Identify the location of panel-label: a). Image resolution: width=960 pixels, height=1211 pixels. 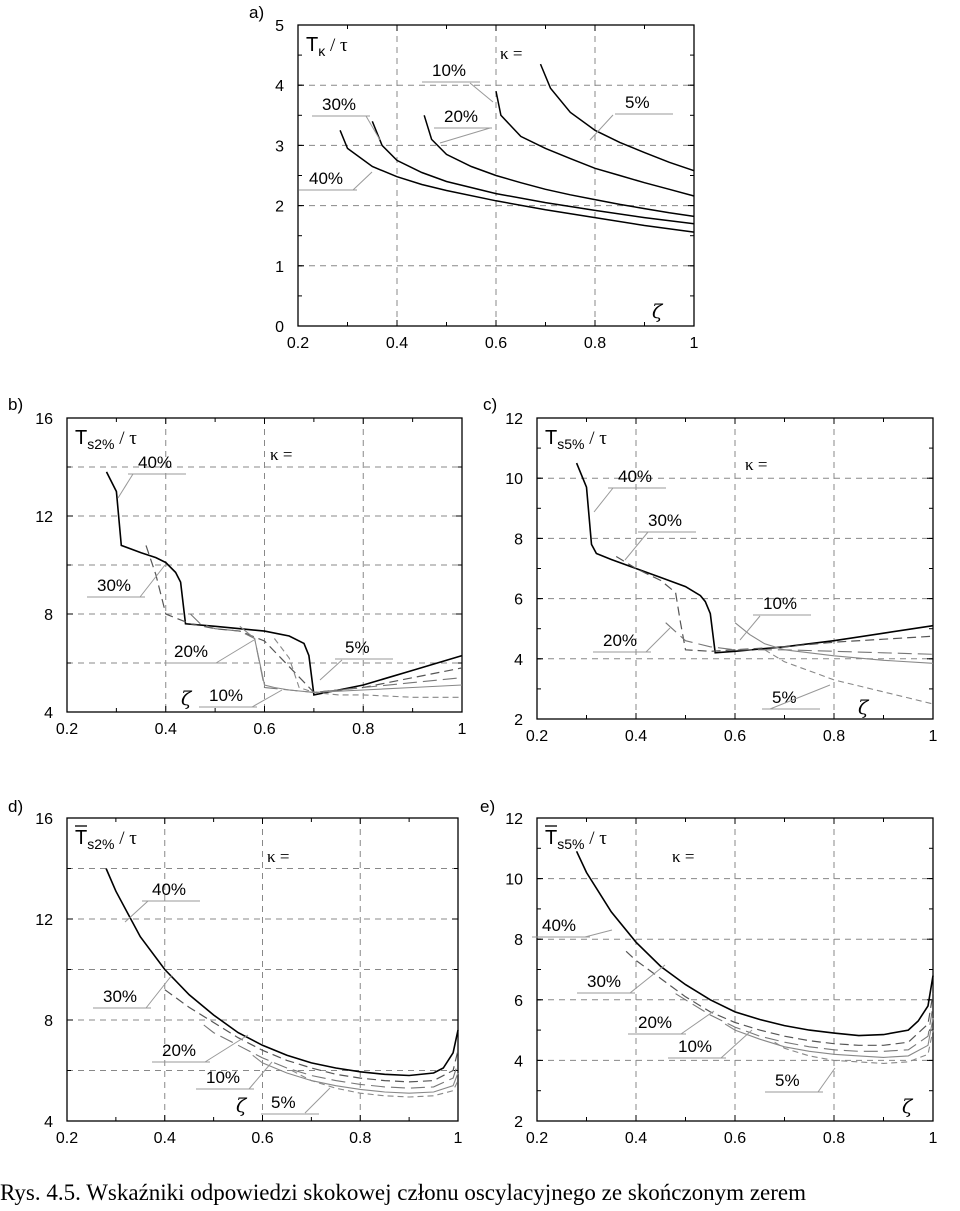
(256, 12).